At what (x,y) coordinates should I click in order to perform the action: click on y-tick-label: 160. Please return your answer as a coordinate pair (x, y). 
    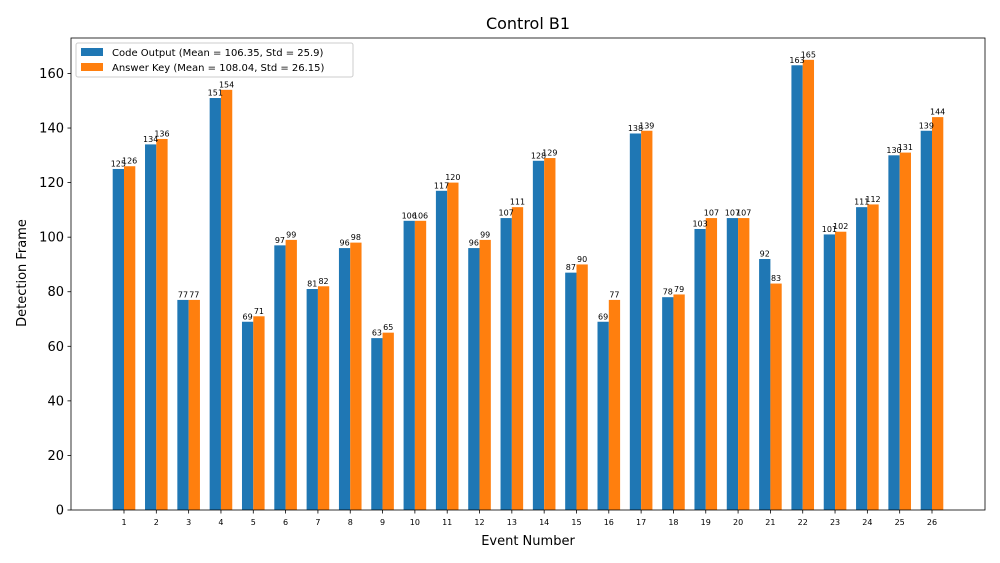
    Looking at the image, I should click on (51, 74).